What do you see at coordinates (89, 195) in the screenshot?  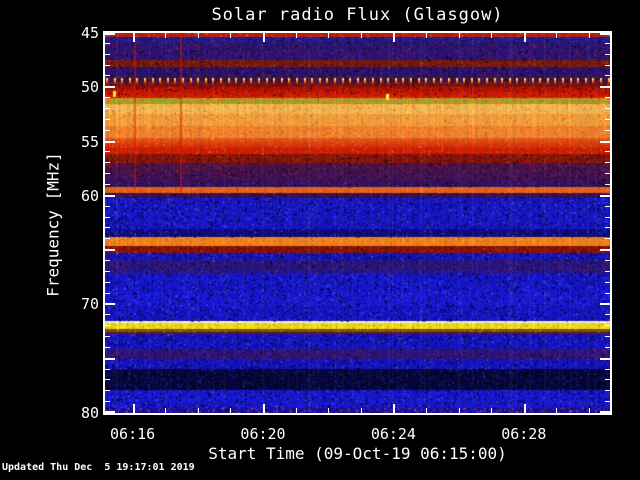 I see `y-tick-label: 60` at bounding box center [89, 195].